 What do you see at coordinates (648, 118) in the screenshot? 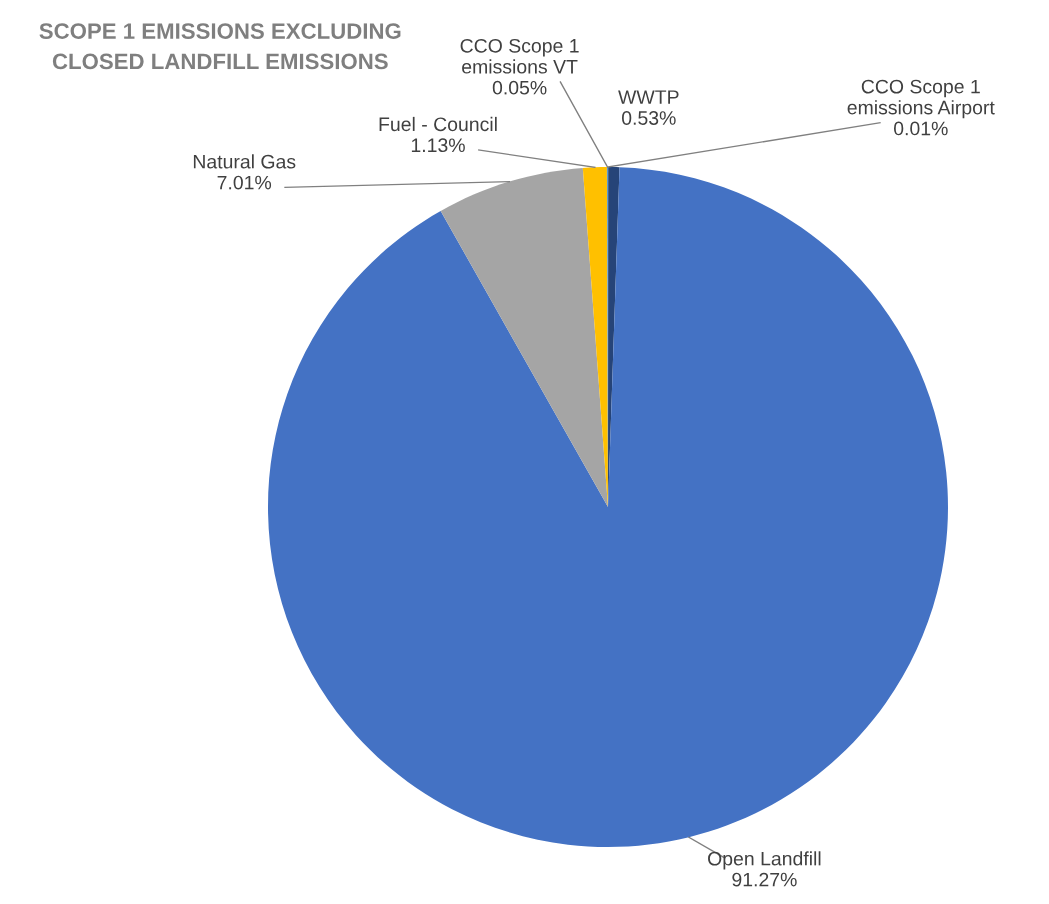
I see `data-label: 0.53%` at bounding box center [648, 118].